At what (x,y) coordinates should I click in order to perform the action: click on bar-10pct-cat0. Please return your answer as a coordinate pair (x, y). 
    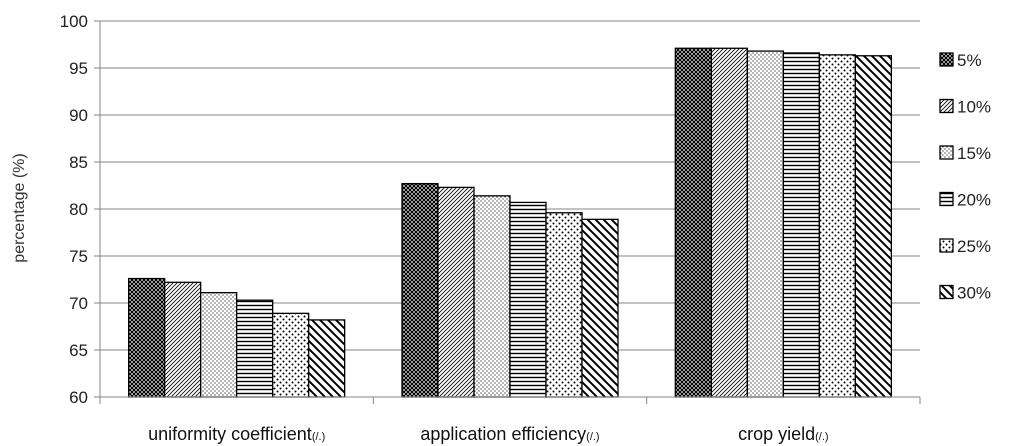
    Looking at the image, I should click on (183, 339).